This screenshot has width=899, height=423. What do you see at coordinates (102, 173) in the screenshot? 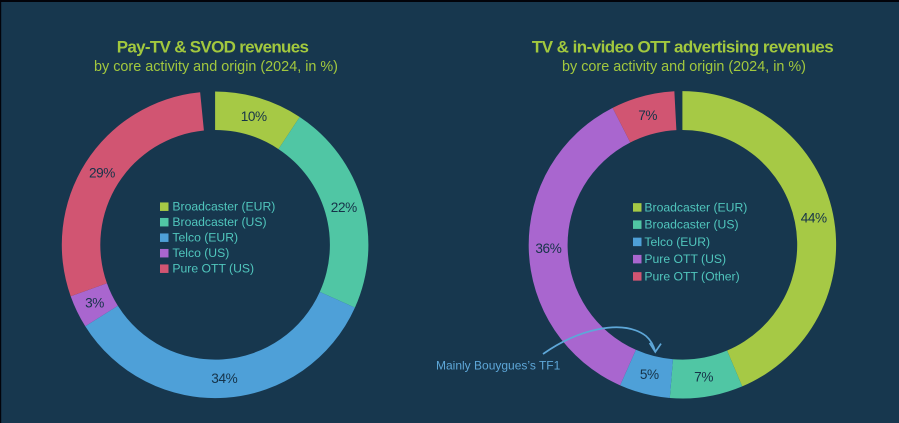
I see `svg-text: 29%` at bounding box center [102, 173].